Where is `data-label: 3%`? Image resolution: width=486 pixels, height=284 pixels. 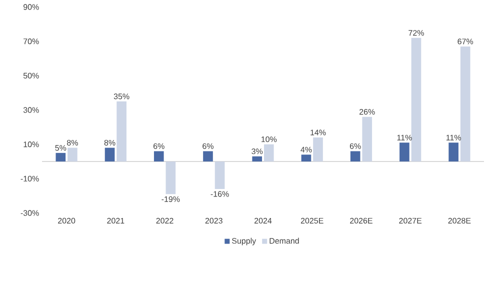
data-label: 3% is located at coordinates (257, 151).